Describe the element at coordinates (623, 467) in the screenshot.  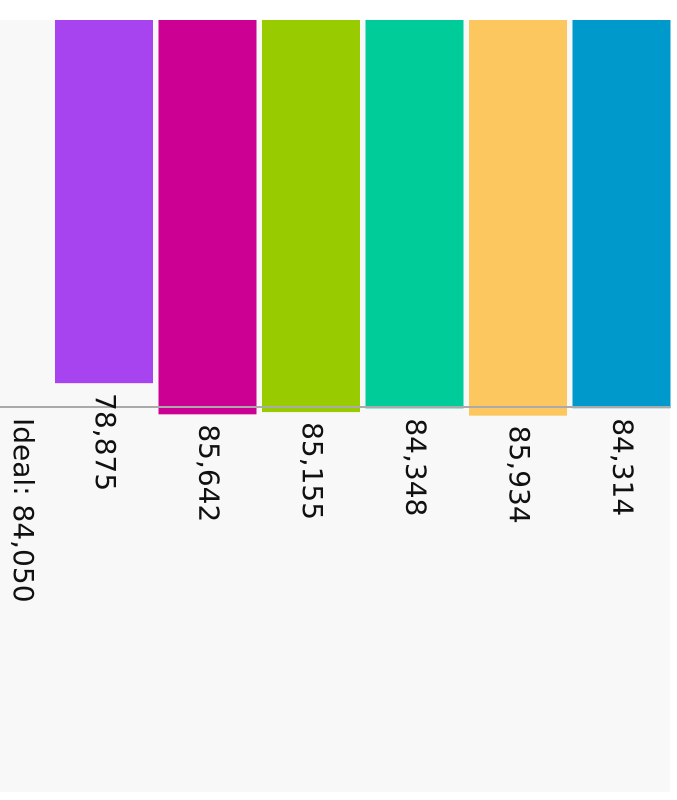
I see `value-label: 84,314` at that location.